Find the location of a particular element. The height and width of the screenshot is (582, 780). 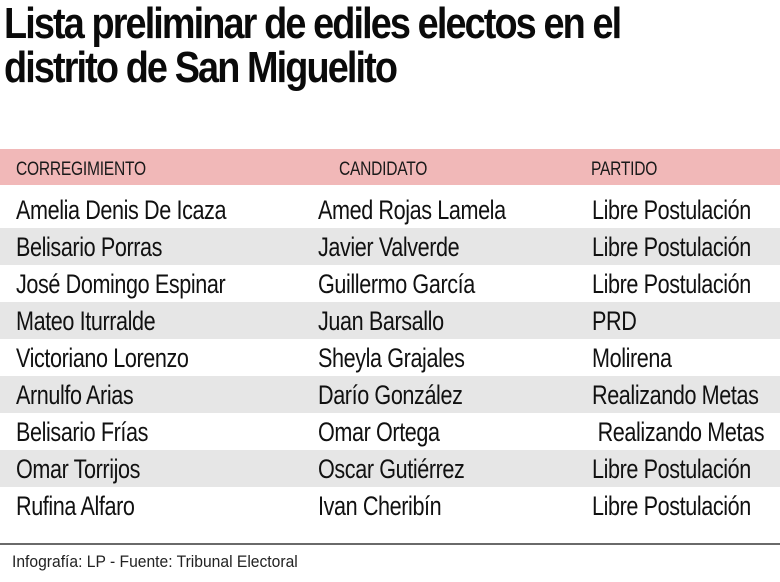

cell-candidato: Amed Rojas Lamela is located at coordinates (412, 210).